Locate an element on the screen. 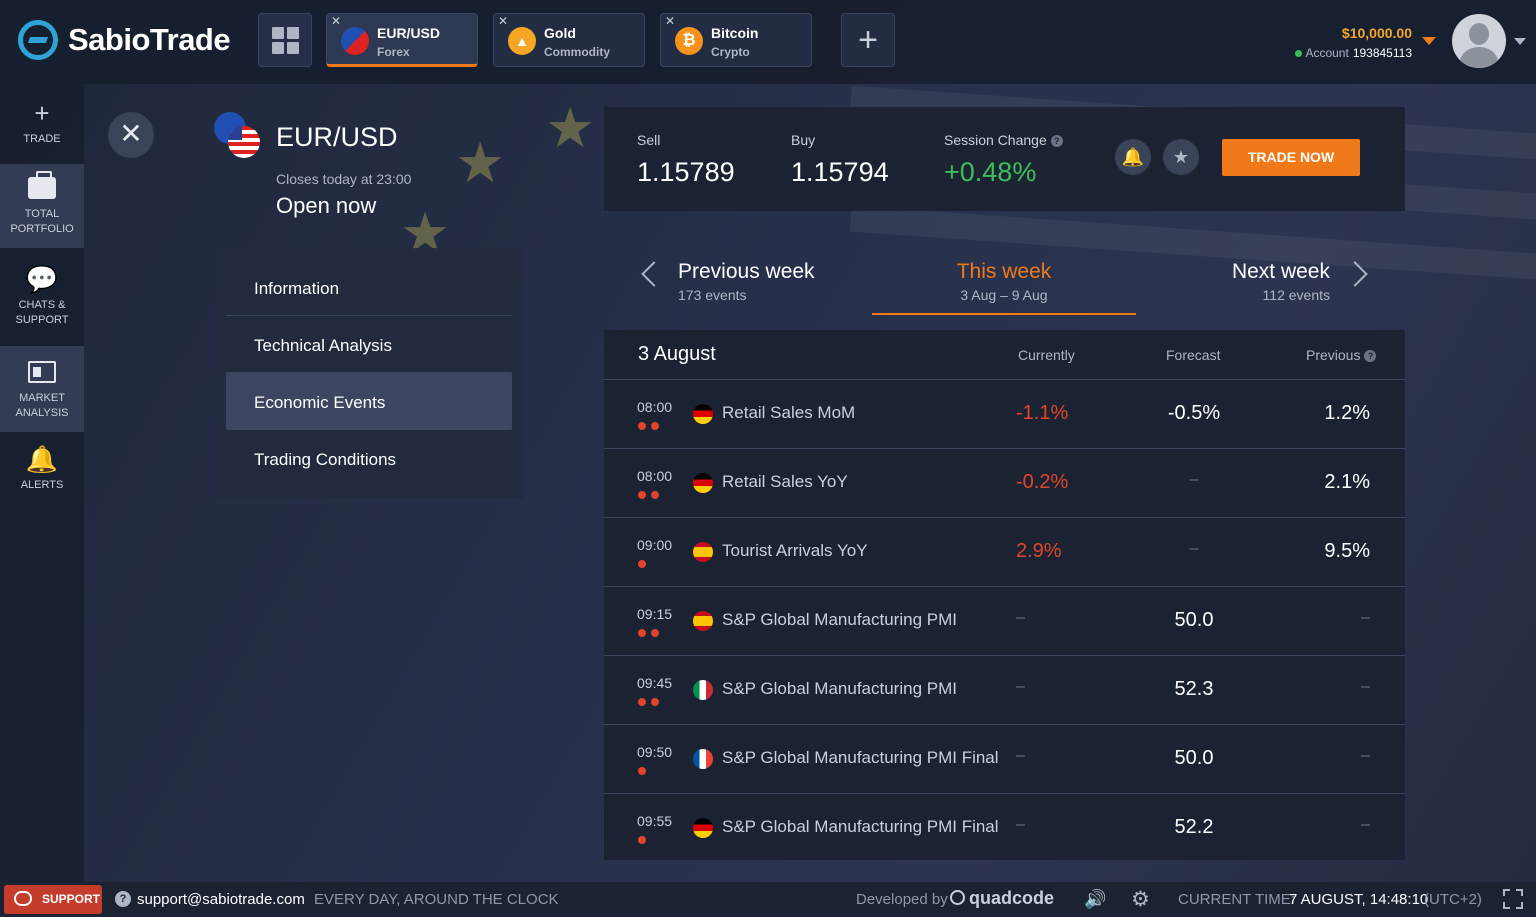 Image resolution: width=1536 pixels, height=917 pixels. event-time: 09:00 is located at coordinates (655, 545).